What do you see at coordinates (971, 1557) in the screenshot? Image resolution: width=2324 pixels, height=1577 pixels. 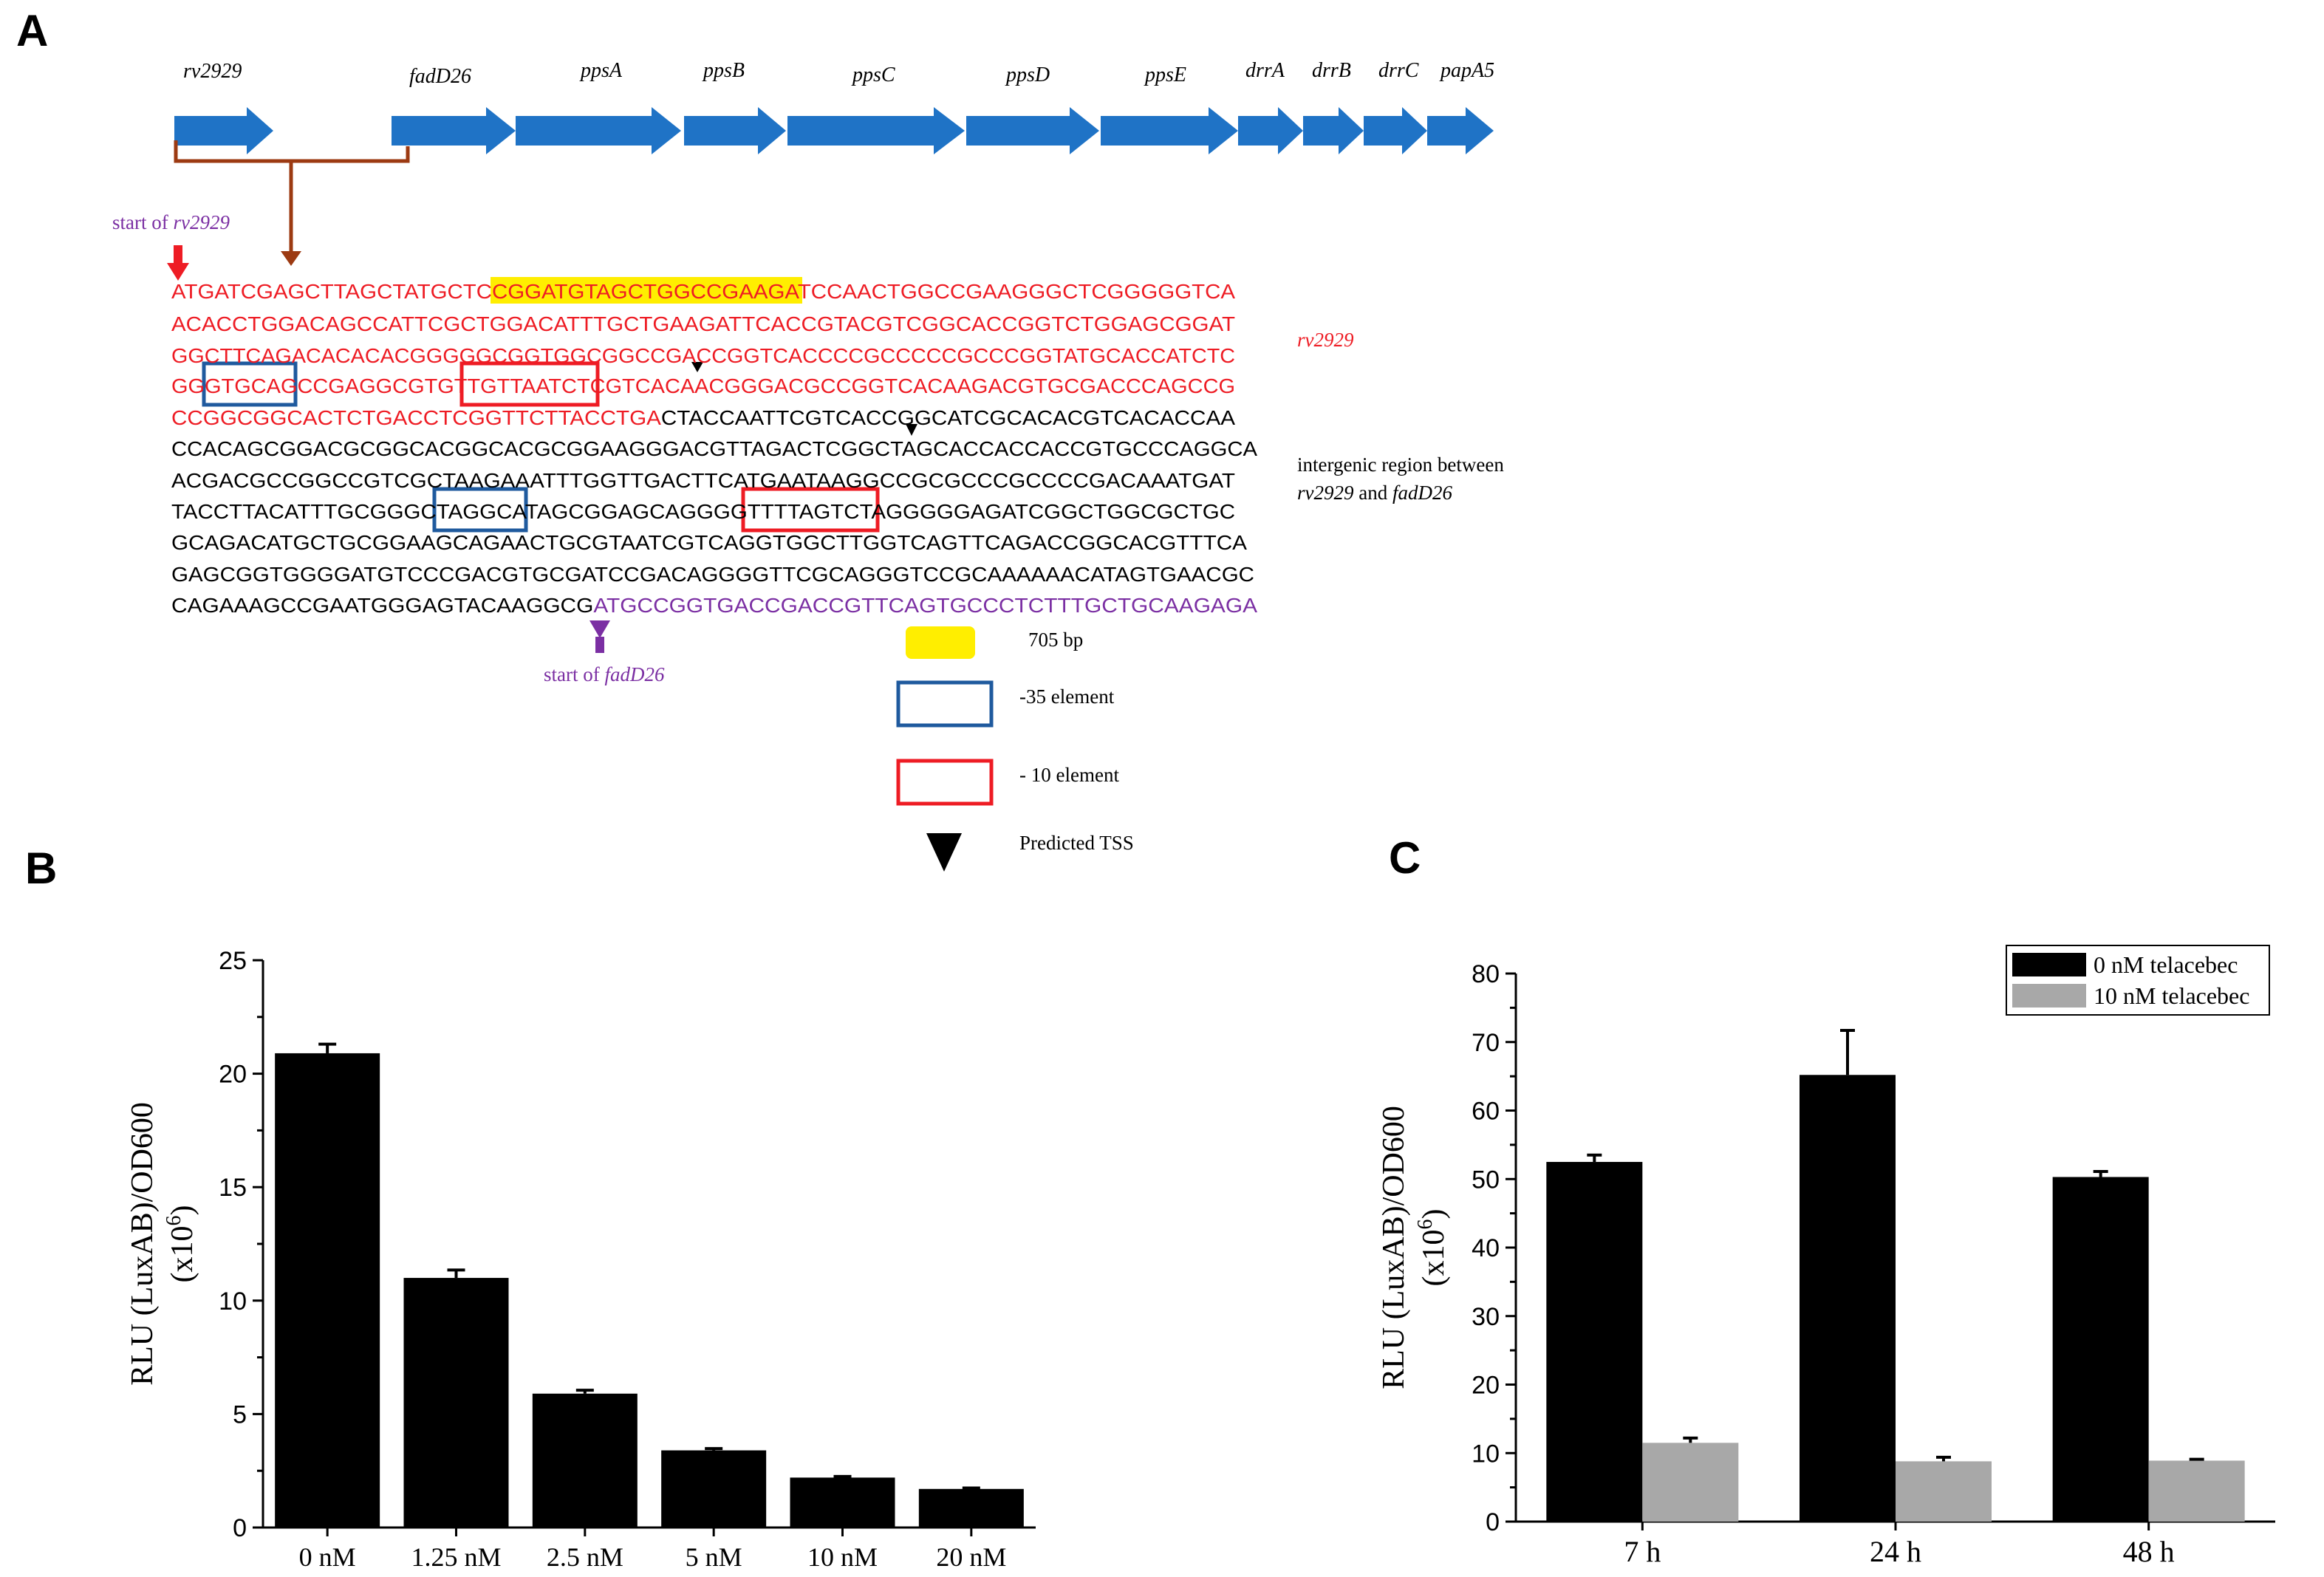 I see `chart-b-xtick-label: 20 nM` at bounding box center [971, 1557].